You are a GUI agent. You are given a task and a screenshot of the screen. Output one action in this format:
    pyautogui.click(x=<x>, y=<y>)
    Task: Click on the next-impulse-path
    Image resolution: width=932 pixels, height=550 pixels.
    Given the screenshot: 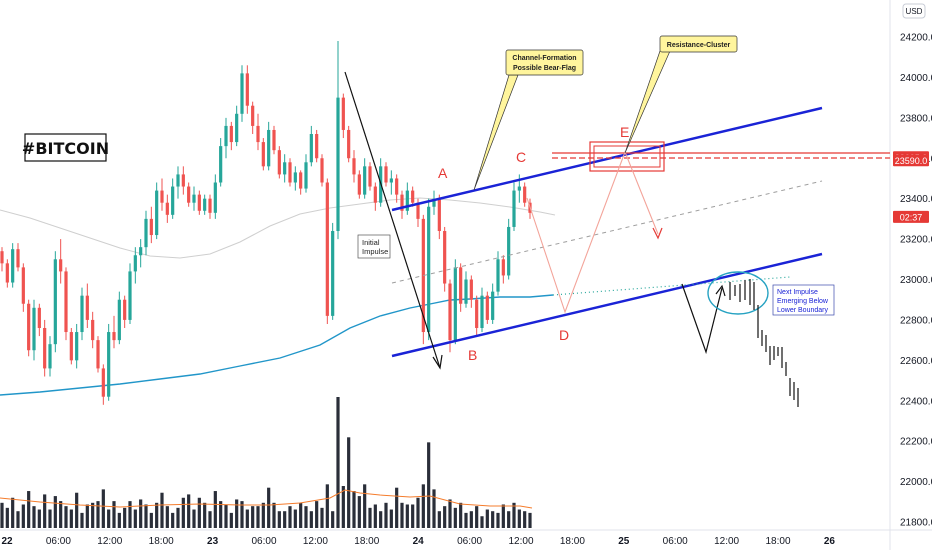 What is the action you would take?
    pyautogui.click(x=702, y=319)
    